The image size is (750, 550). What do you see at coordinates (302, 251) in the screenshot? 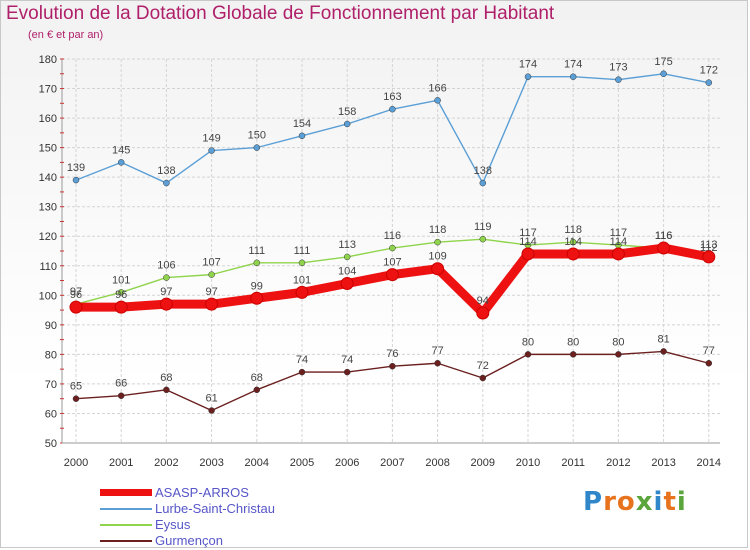
I see `data-label-eysus: 111` at bounding box center [302, 251].